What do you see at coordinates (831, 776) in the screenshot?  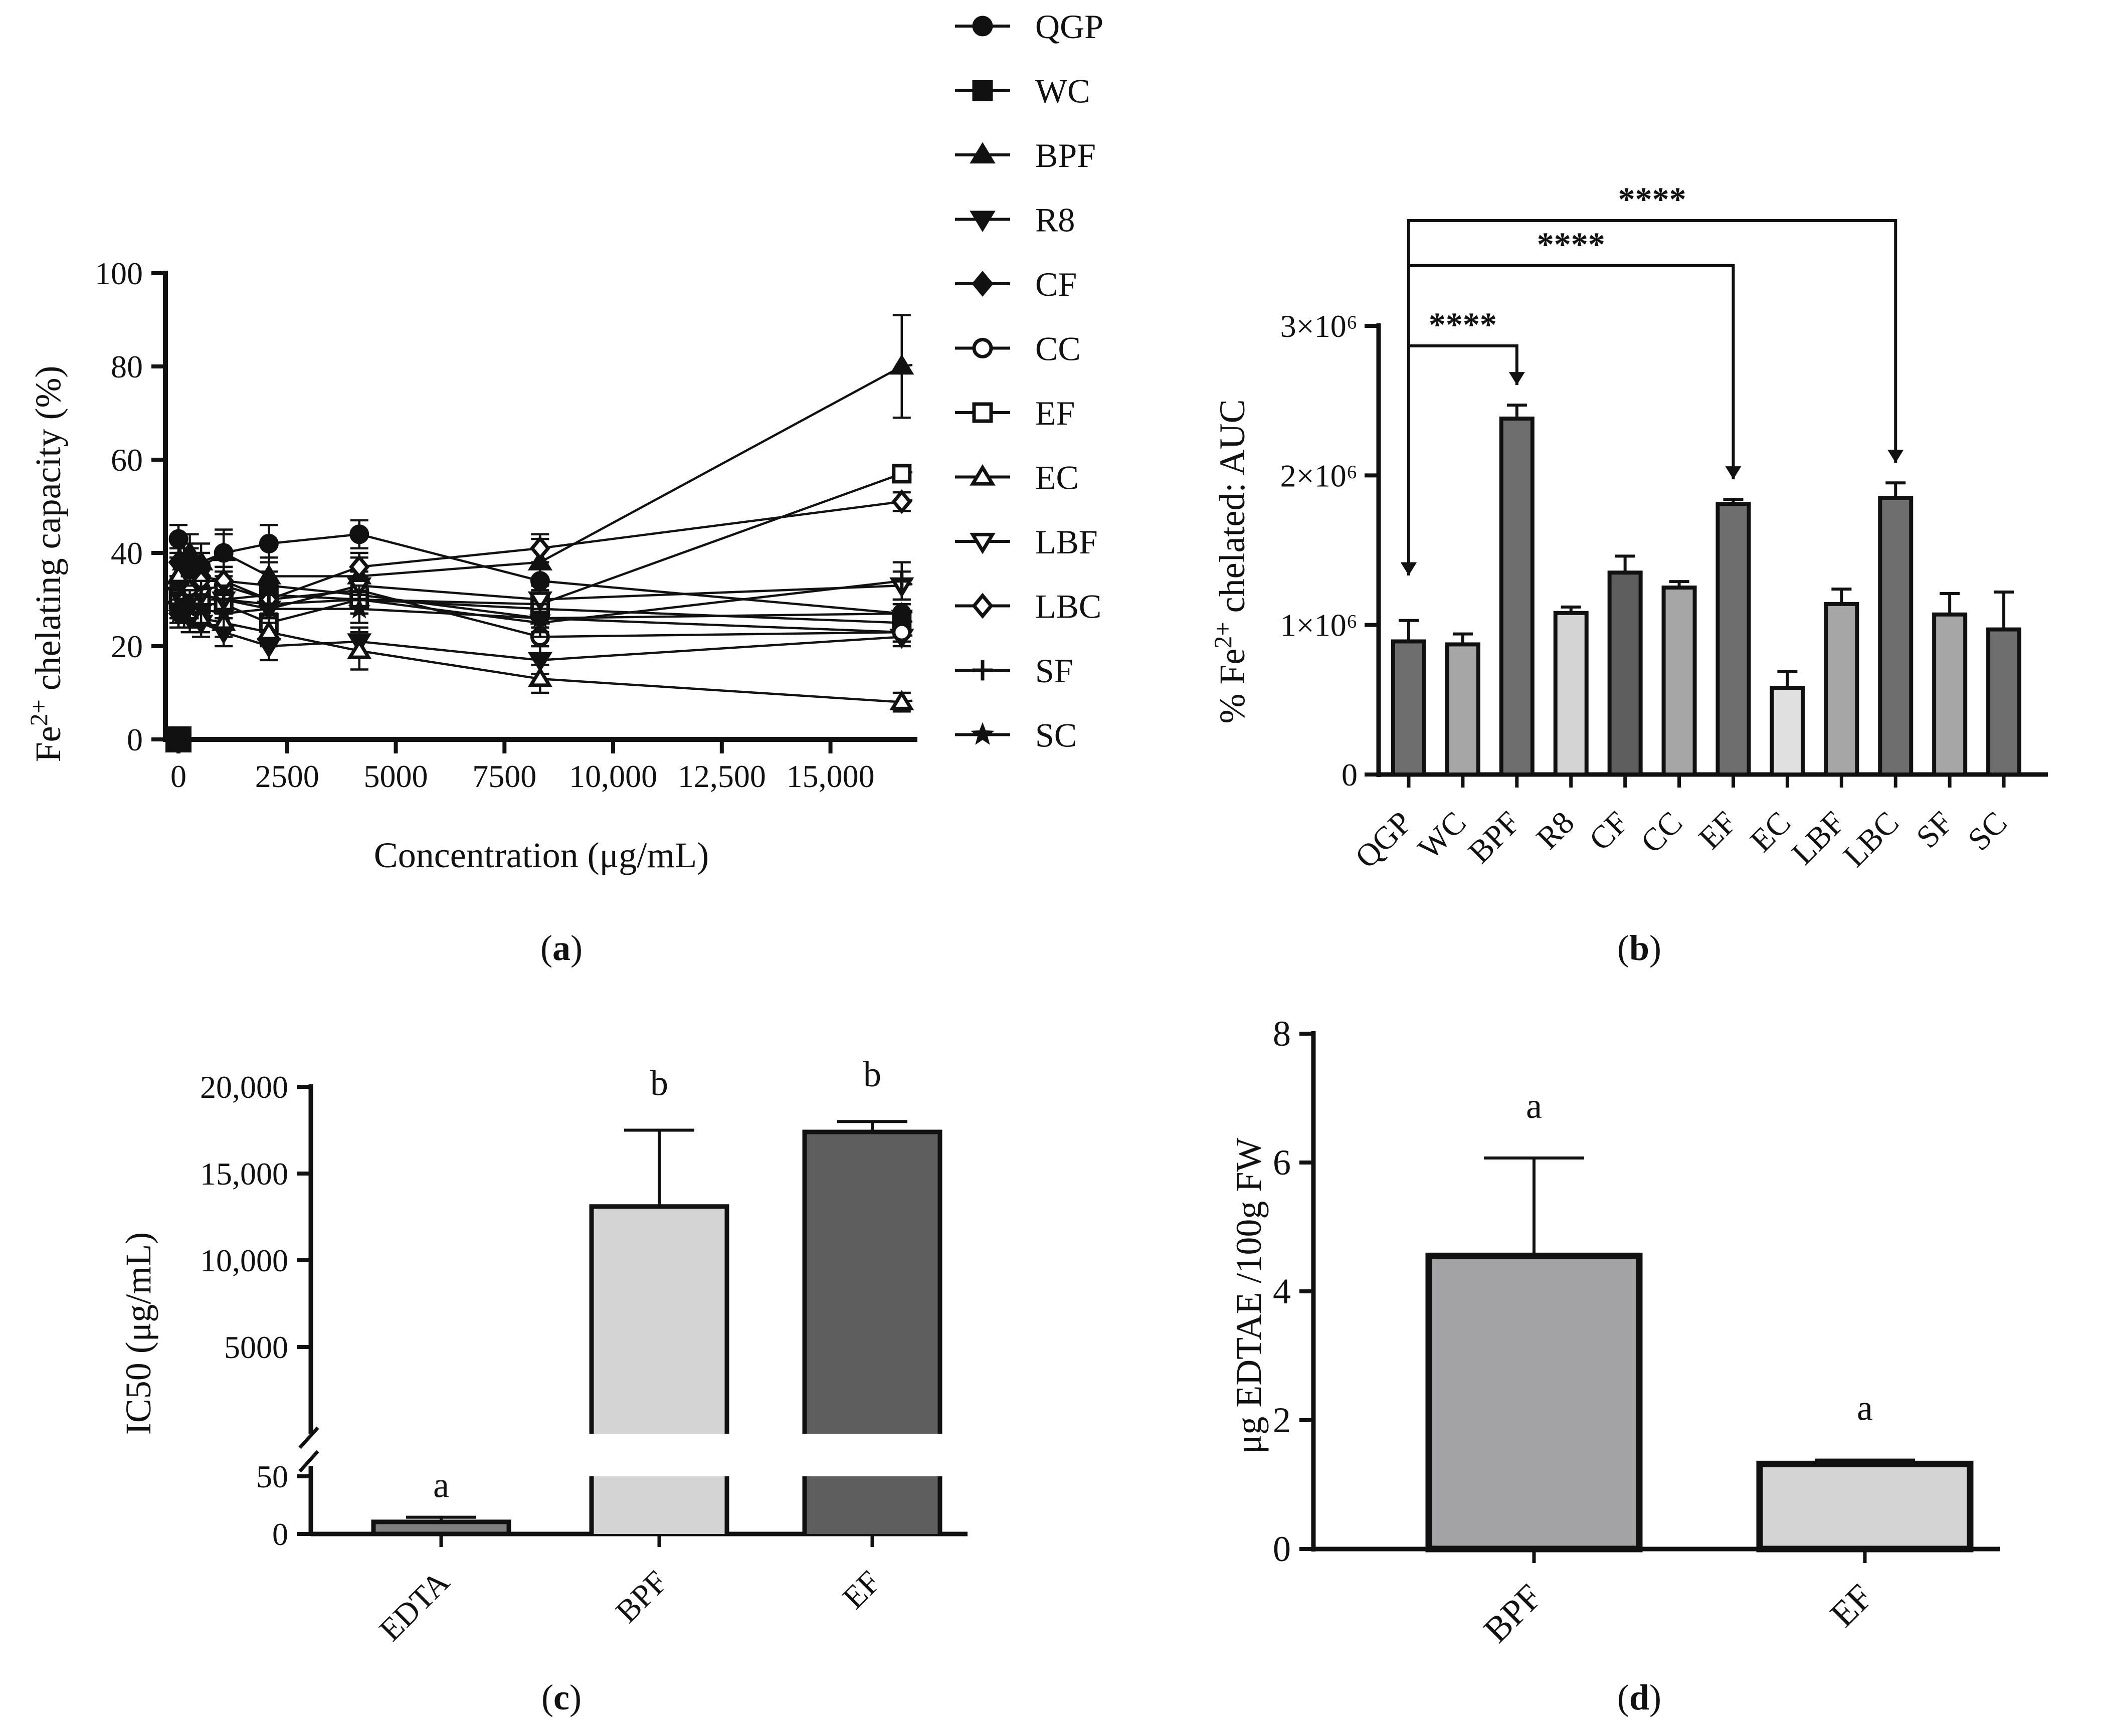 I see `a-x-tick-label: 15,000` at bounding box center [831, 776].